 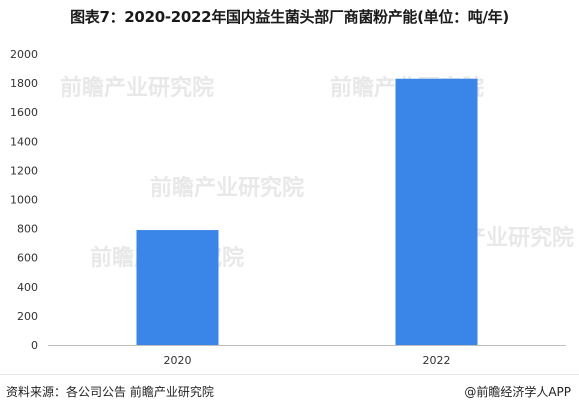 What do you see at coordinates (517, 392) in the screenshot?
I see `brand-credit: @前瞻经济学人APP` at bounding box center [517, 392].